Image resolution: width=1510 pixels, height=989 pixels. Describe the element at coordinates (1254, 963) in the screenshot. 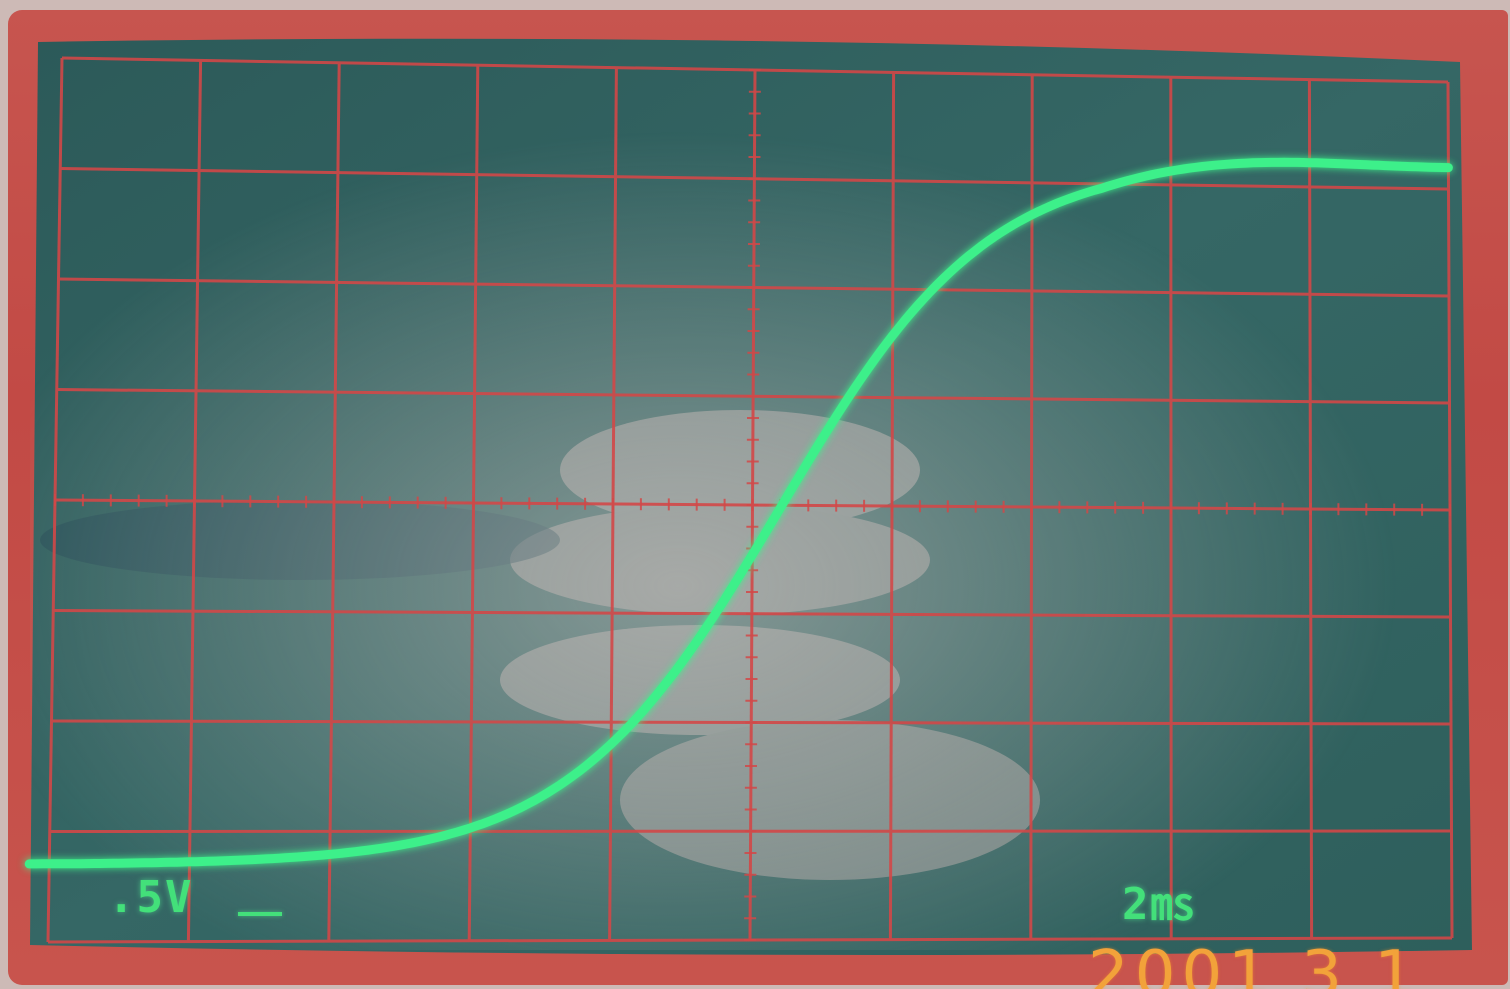

I see `camera-date-stamp: 2001 3 1` at that location.